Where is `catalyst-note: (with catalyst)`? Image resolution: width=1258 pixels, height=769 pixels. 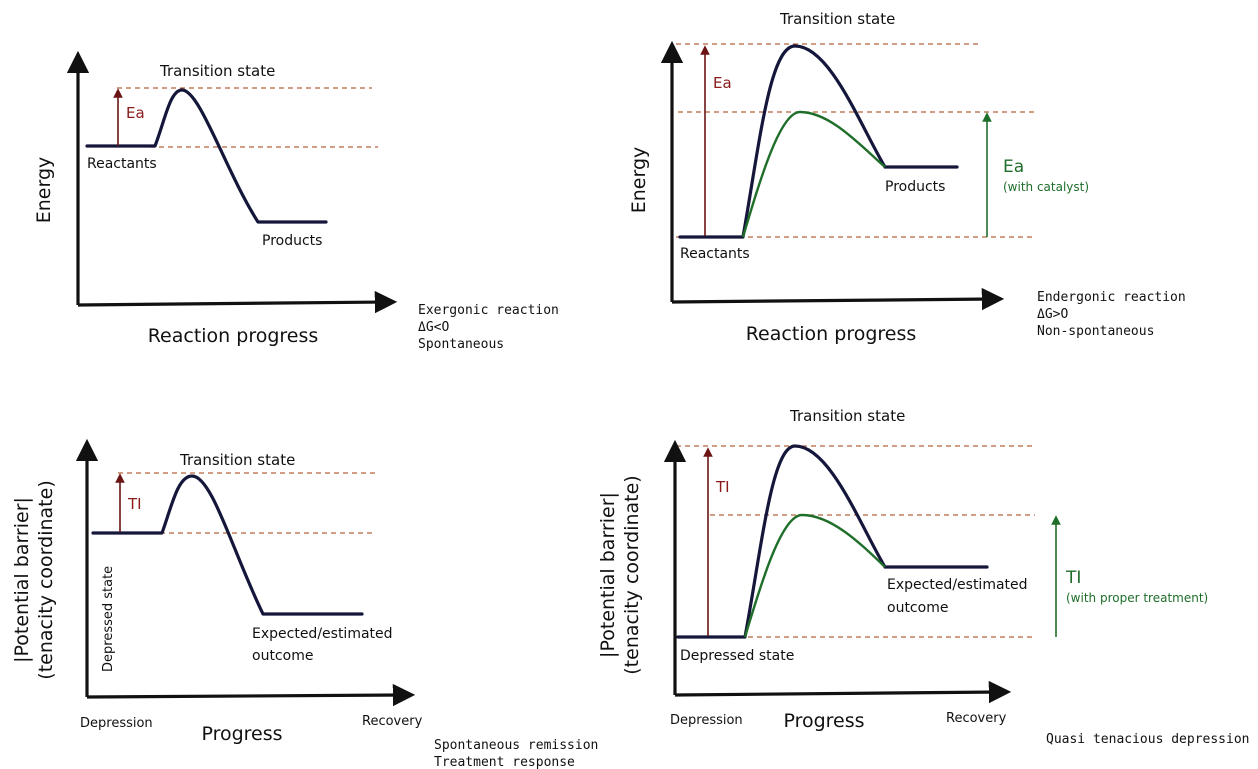
catalyst-note: (with catalyst) is located at coordinates (1046, 187).